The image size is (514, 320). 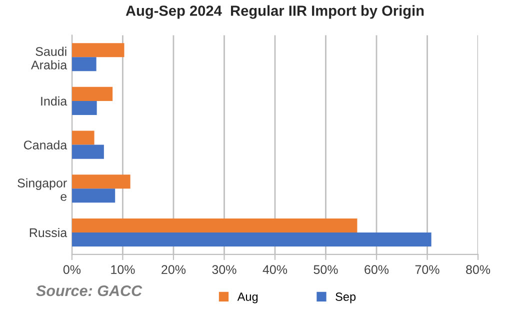 I want to click on x-tick-label: 60%, so click(x=376, y=269).